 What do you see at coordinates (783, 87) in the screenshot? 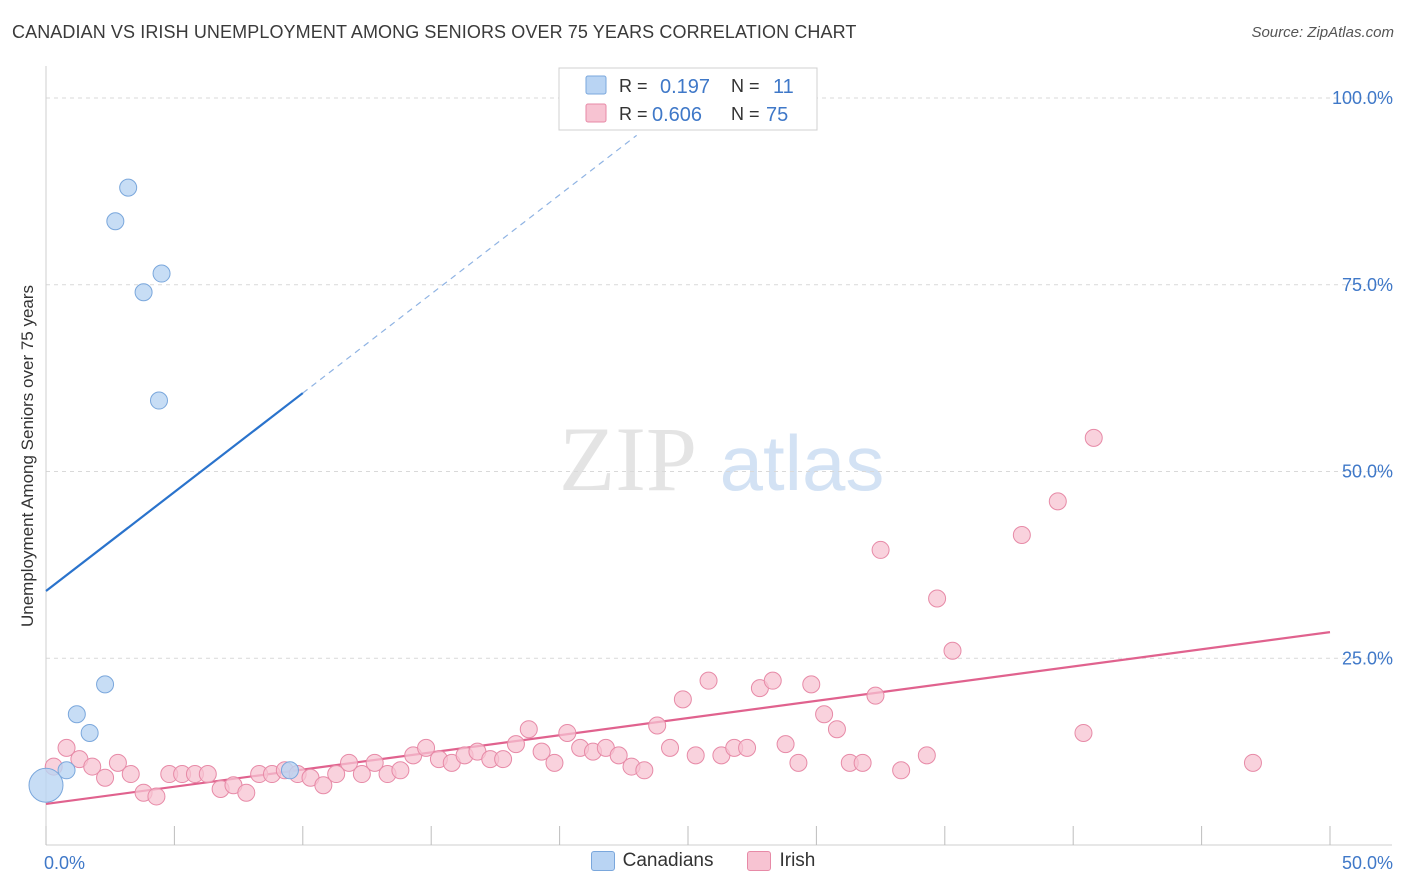
I see `legend-n-value-canadians: 11` at bounding box center [783, 87].